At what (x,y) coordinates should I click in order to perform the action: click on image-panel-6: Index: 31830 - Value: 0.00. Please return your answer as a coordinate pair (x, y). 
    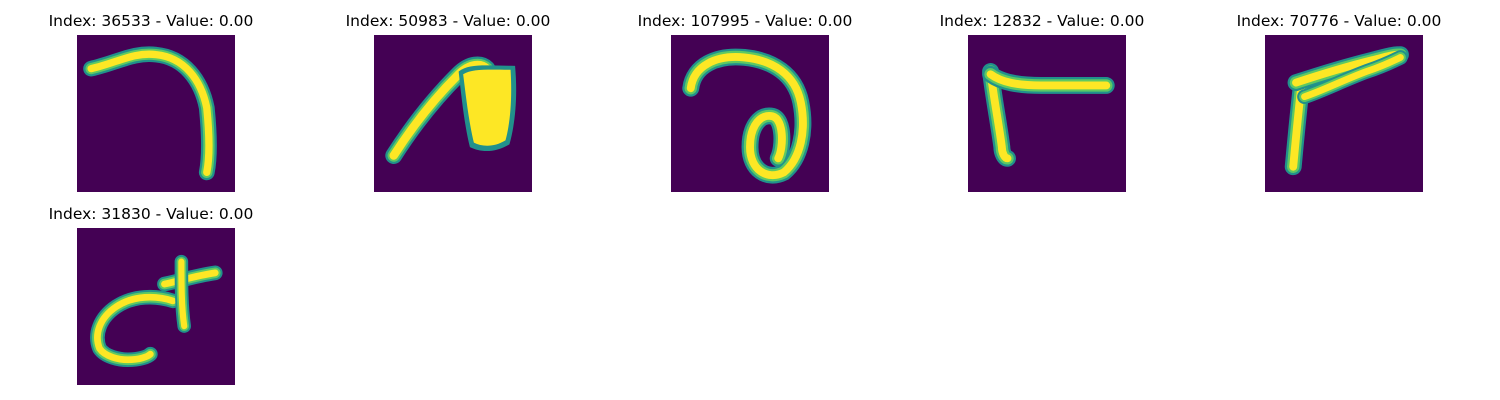
    Looking at the image, I should click on (150, 289).